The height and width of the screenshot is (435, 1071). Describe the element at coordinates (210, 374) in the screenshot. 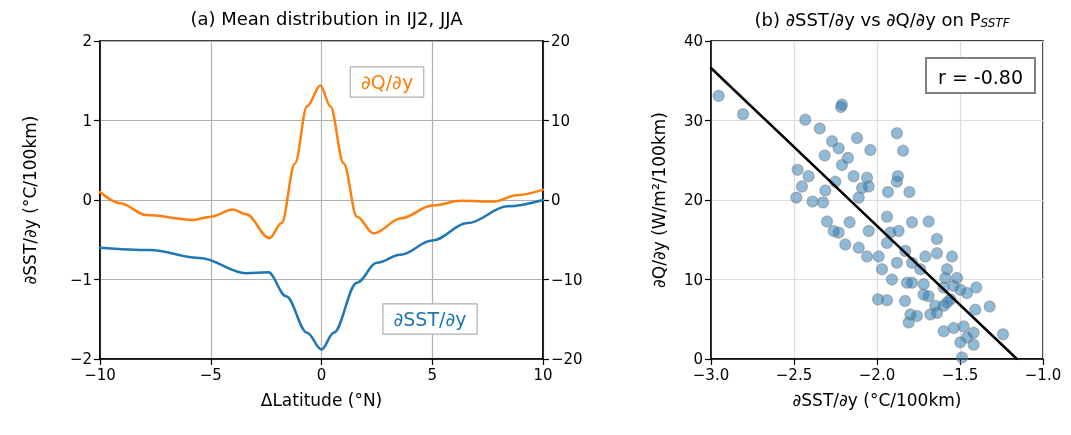

I see `x-tick-label: −5` at that location.